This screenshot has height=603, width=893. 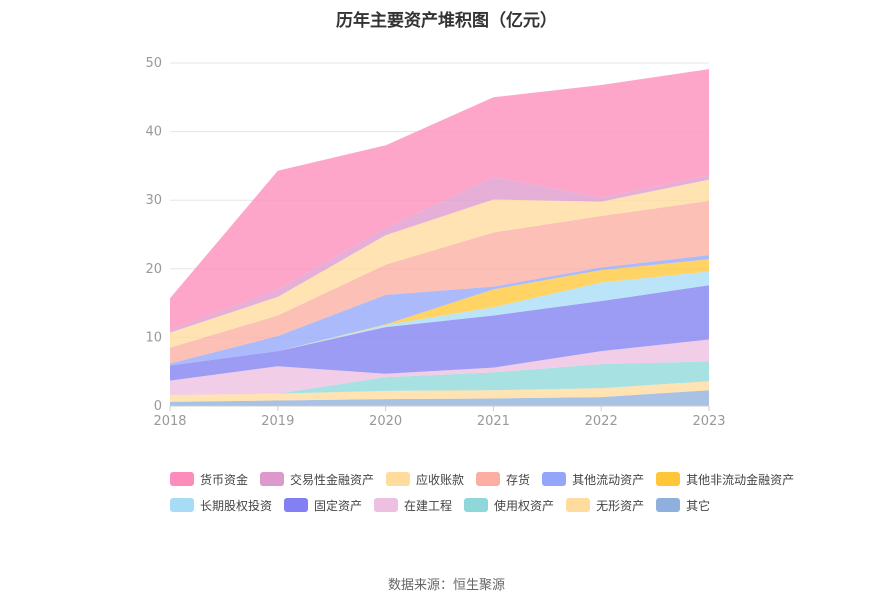 I want to click on legend-item: 长期股权投资, so click(x=221, y=505).